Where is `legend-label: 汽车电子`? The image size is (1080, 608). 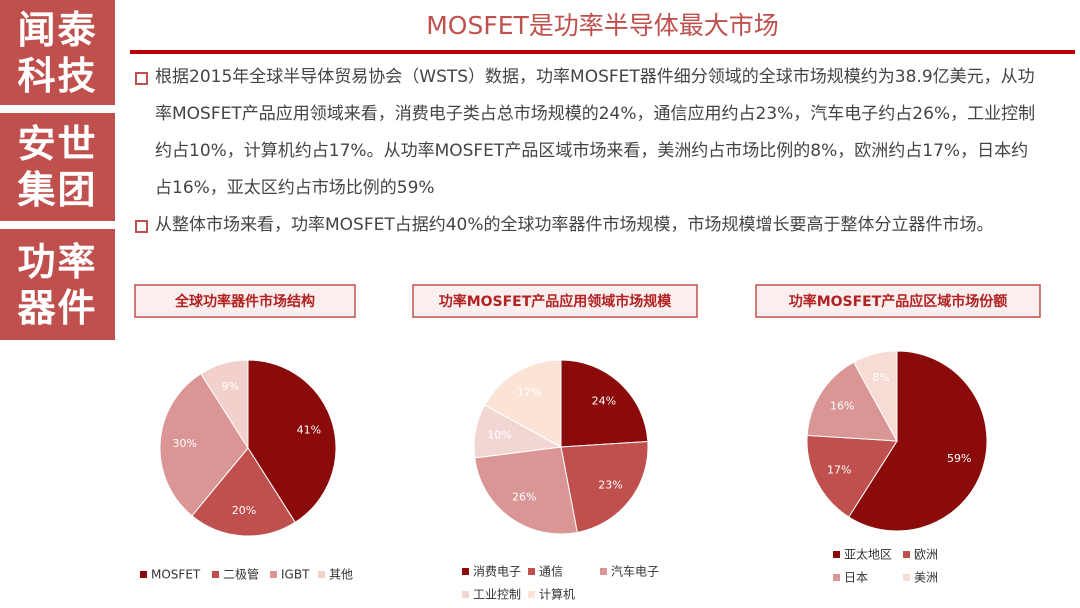 legend-label: 汽车电子 is located at coordinates (635, 571).